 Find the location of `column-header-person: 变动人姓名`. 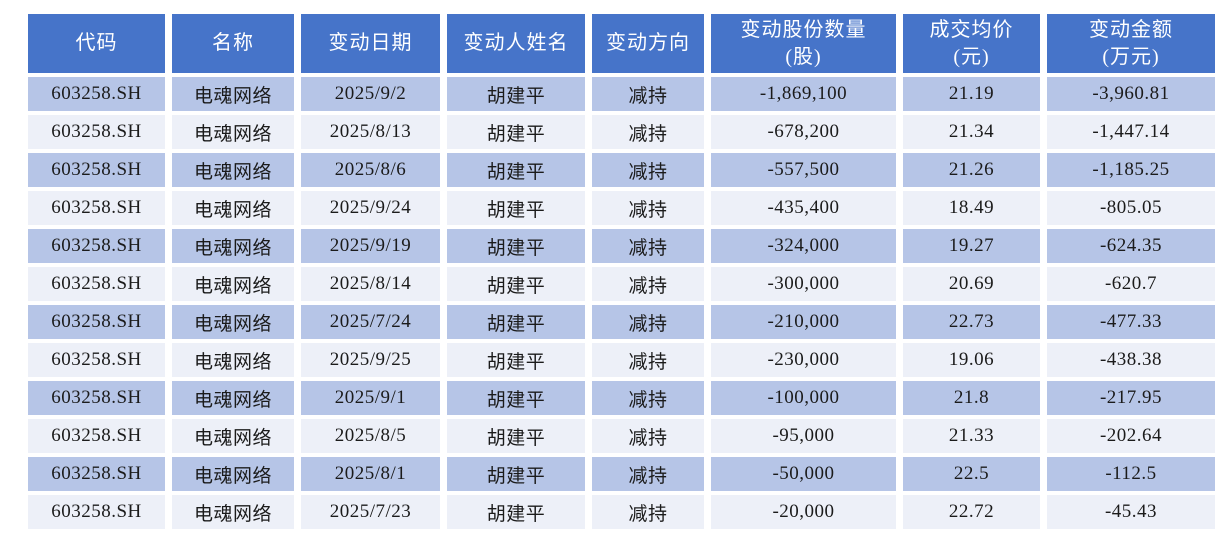

column-header-person: 变动人姓名 is located at coordinates (516, 43).